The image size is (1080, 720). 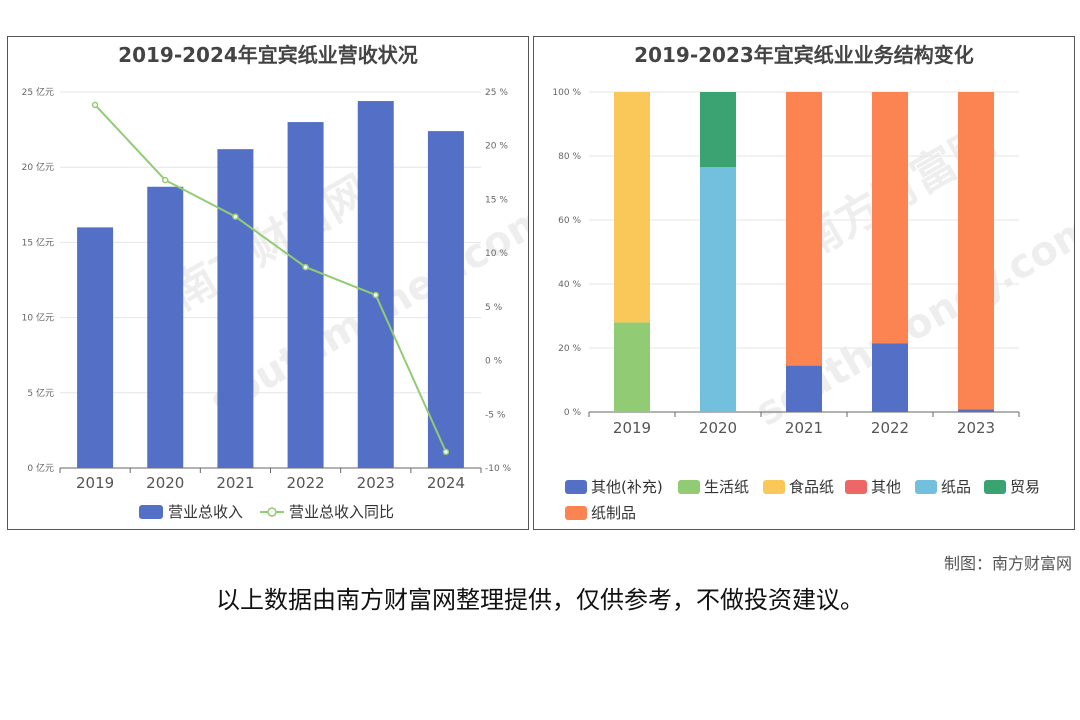 I want to click on y-tick-right: 5 %, so click(x=494, y=308).